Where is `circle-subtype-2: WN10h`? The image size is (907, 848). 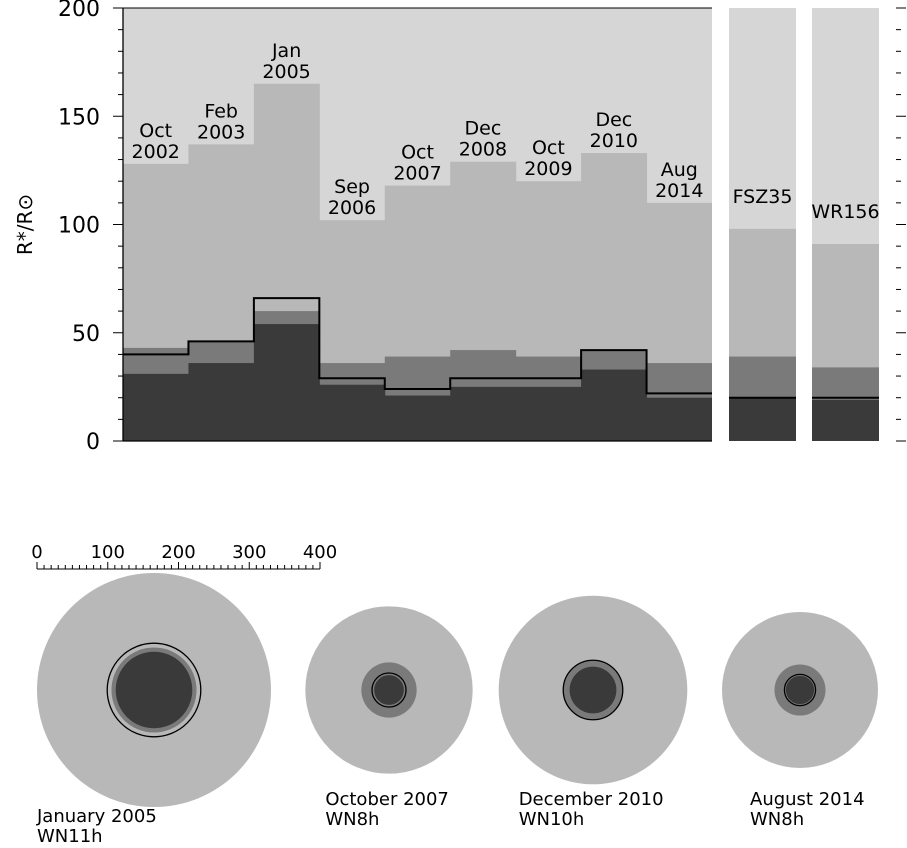 circle-subtype-2: WN10h is located at coordinates (552, 819).